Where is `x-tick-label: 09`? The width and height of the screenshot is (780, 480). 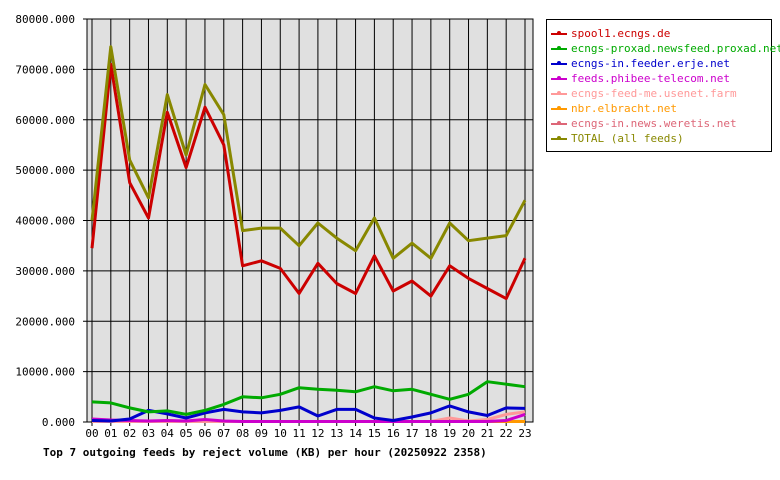
x-tick-label: 09 is located at coordinates (261, 433).